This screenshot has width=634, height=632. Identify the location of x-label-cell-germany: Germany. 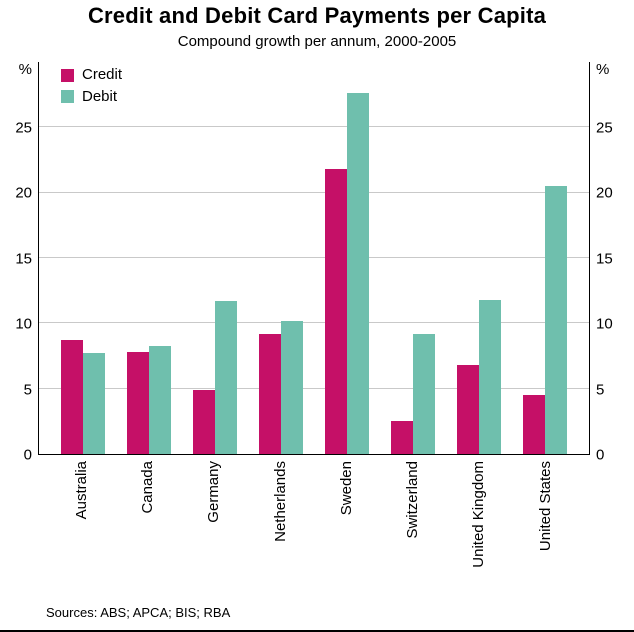
(215, 494).